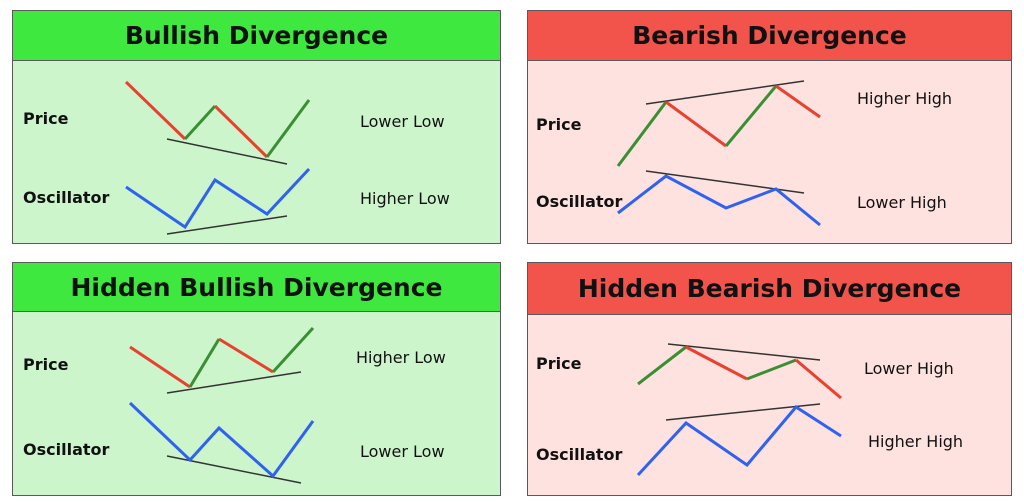 The image size is (1024, 502). Describe the element at coordinates (402, 451) in the screenshot. I see `oscillator-note: Lower Low` at that location.